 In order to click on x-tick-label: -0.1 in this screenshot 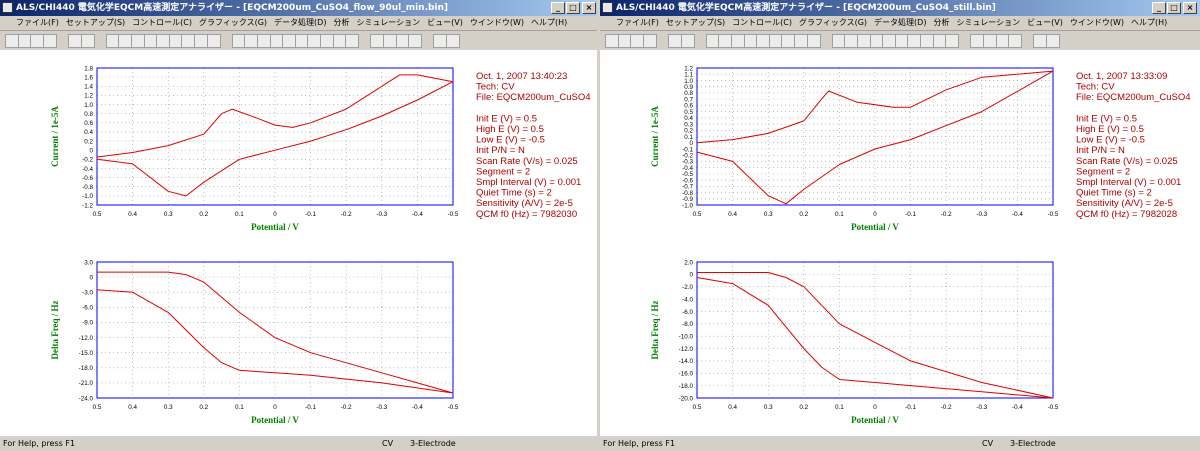, I will do `click(310, 407)`.